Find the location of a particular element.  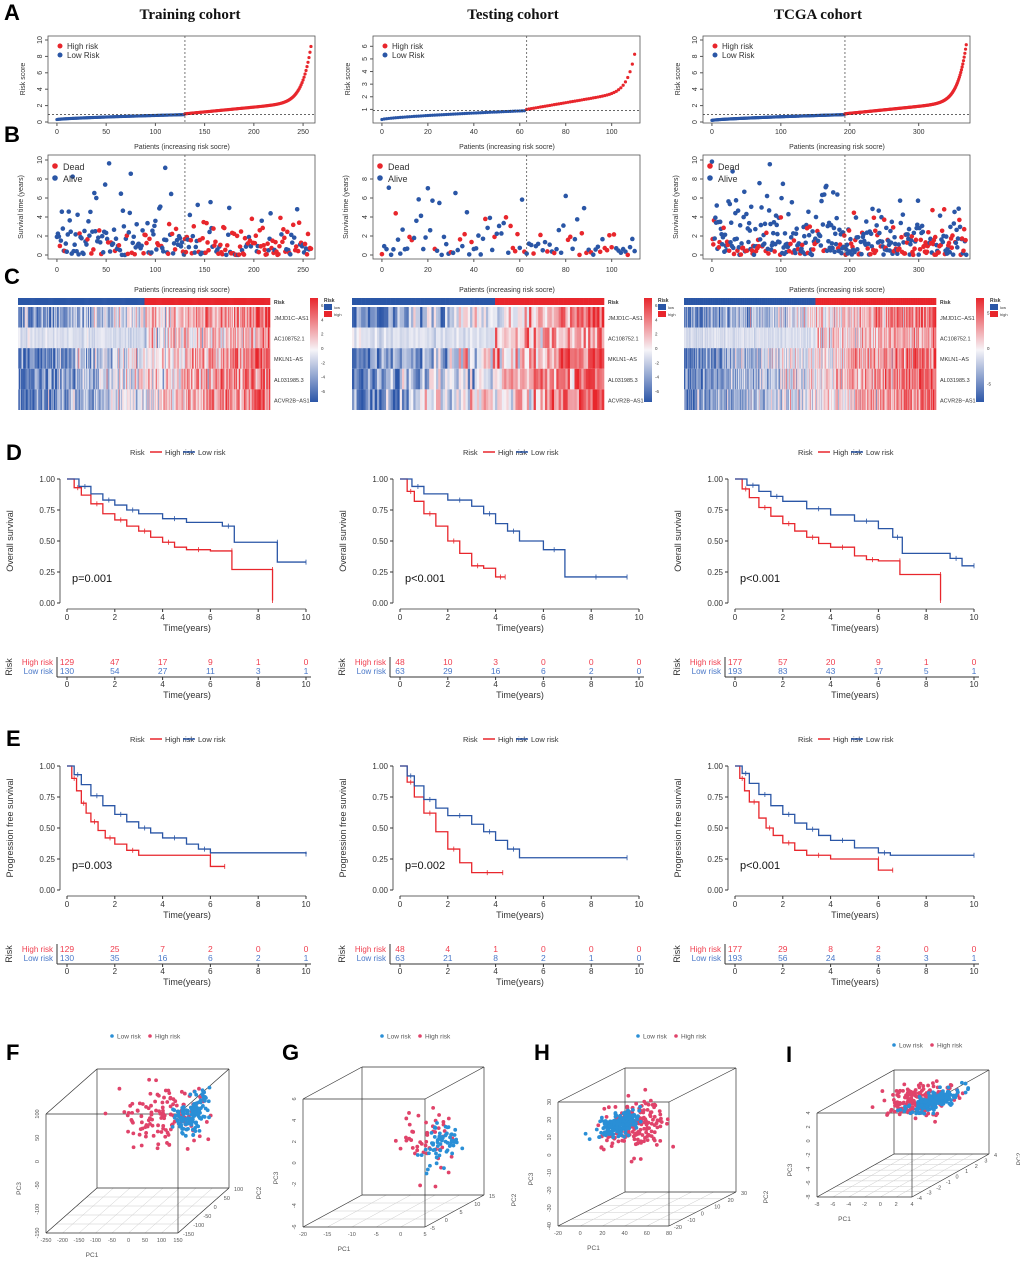

at-risk-low: 63 is located at coordinates (400, 671).